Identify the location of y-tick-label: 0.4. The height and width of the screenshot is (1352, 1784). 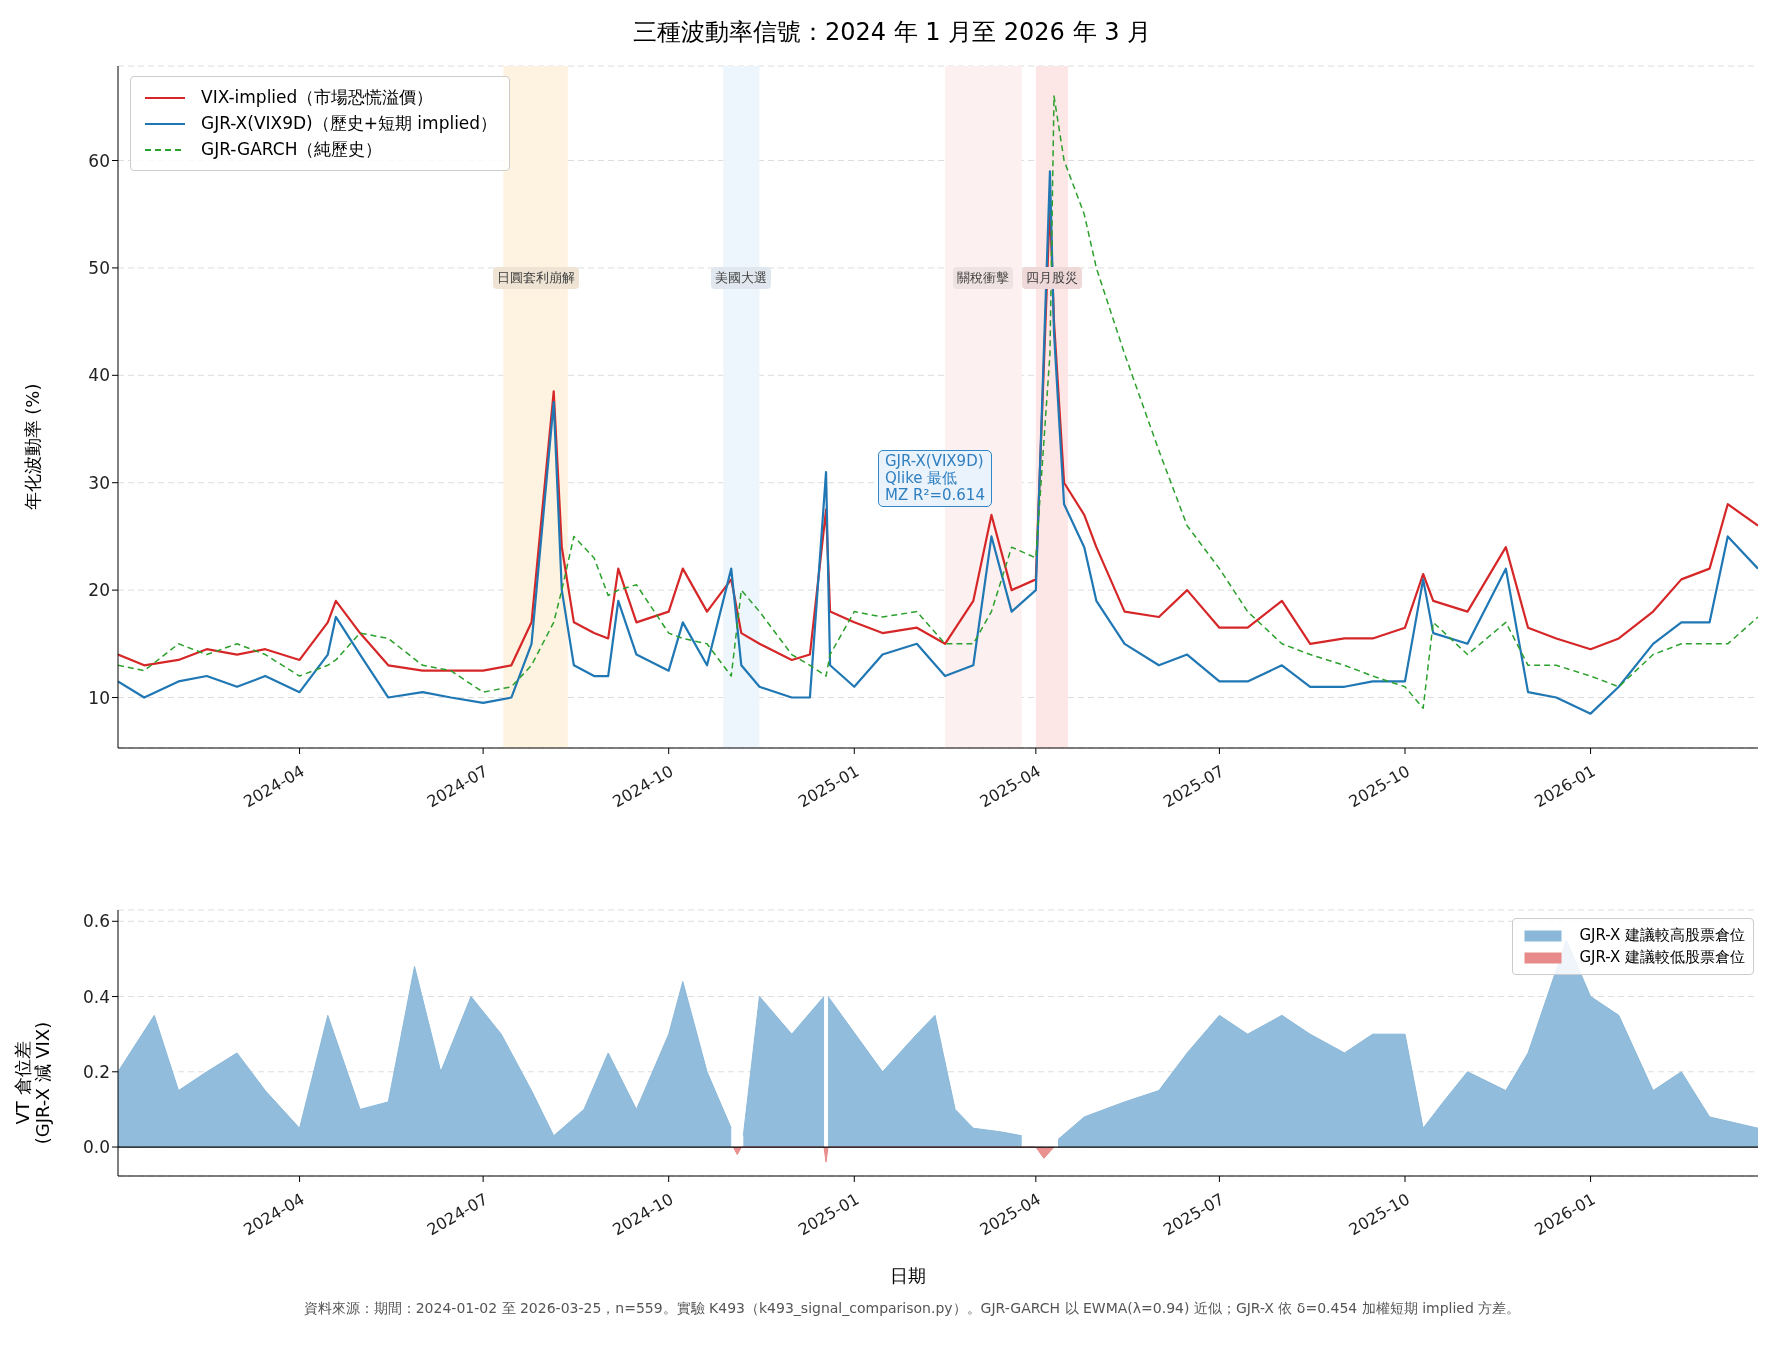
(96, 996).